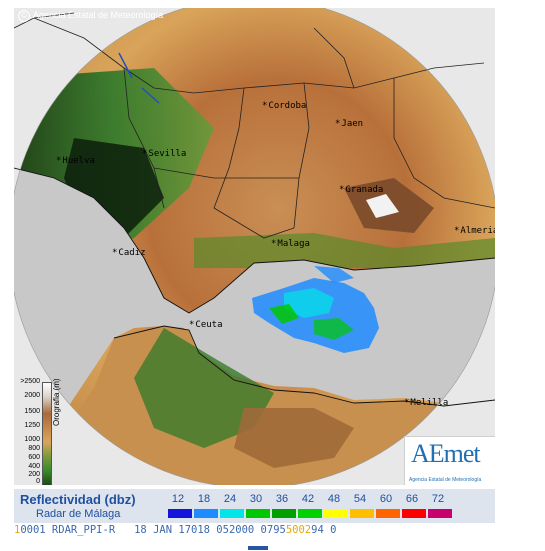 This screenshot has width=545, height=551. What do you see at coordinates (78, 499) in the screenshot?
I see `legend-title: Reflectividad (dbz)` at bounding box center [78, 499].